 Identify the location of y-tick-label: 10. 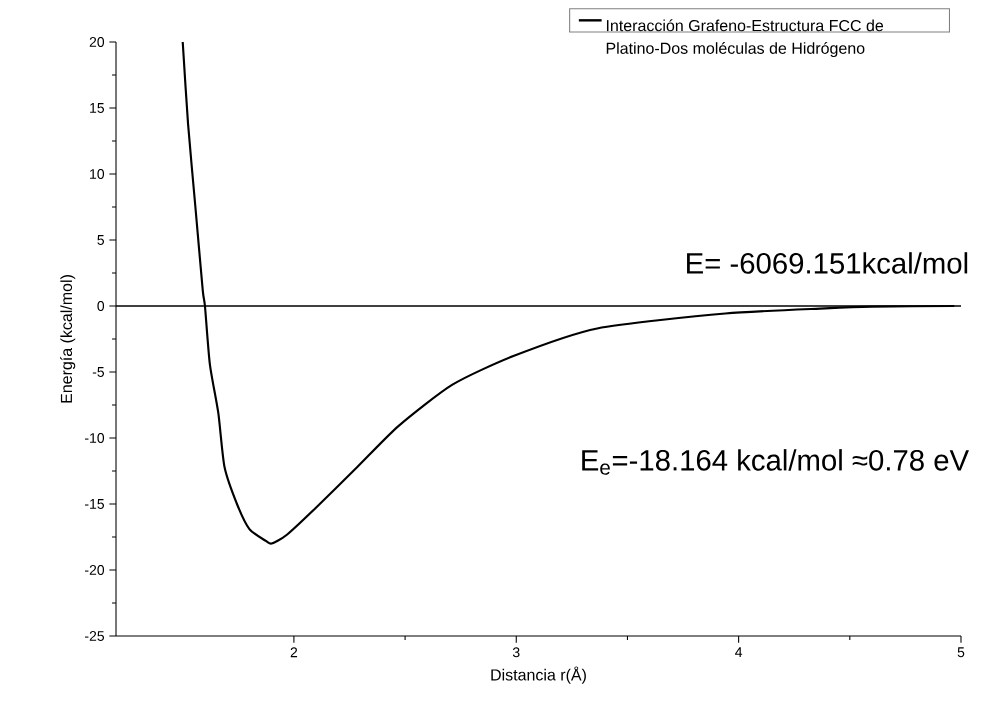
(97, 174).